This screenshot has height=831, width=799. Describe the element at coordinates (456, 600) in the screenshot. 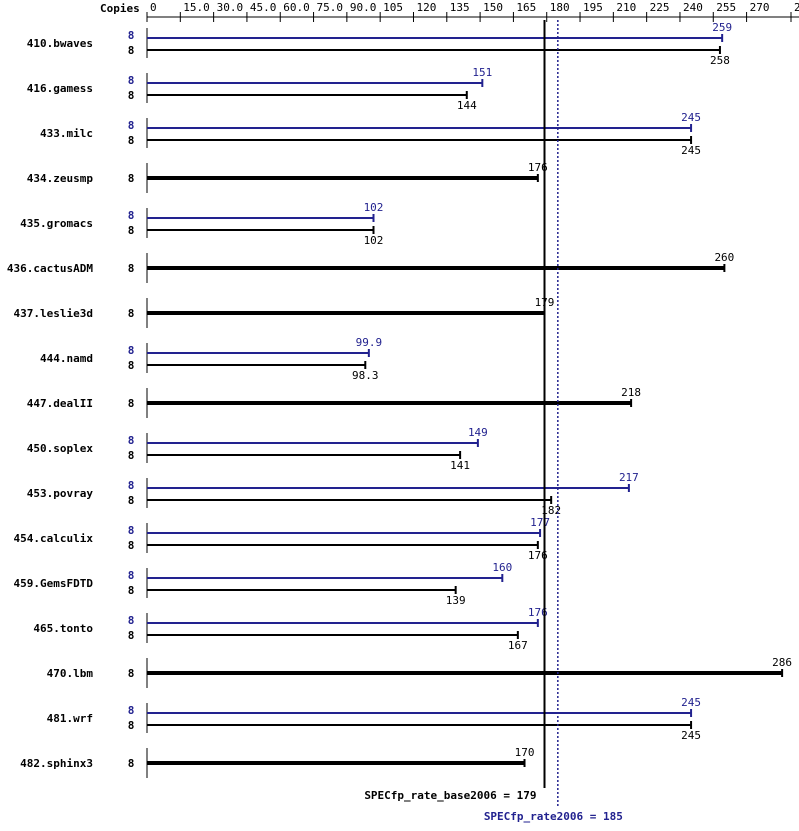

I see `base-value-label: 139` at that location.